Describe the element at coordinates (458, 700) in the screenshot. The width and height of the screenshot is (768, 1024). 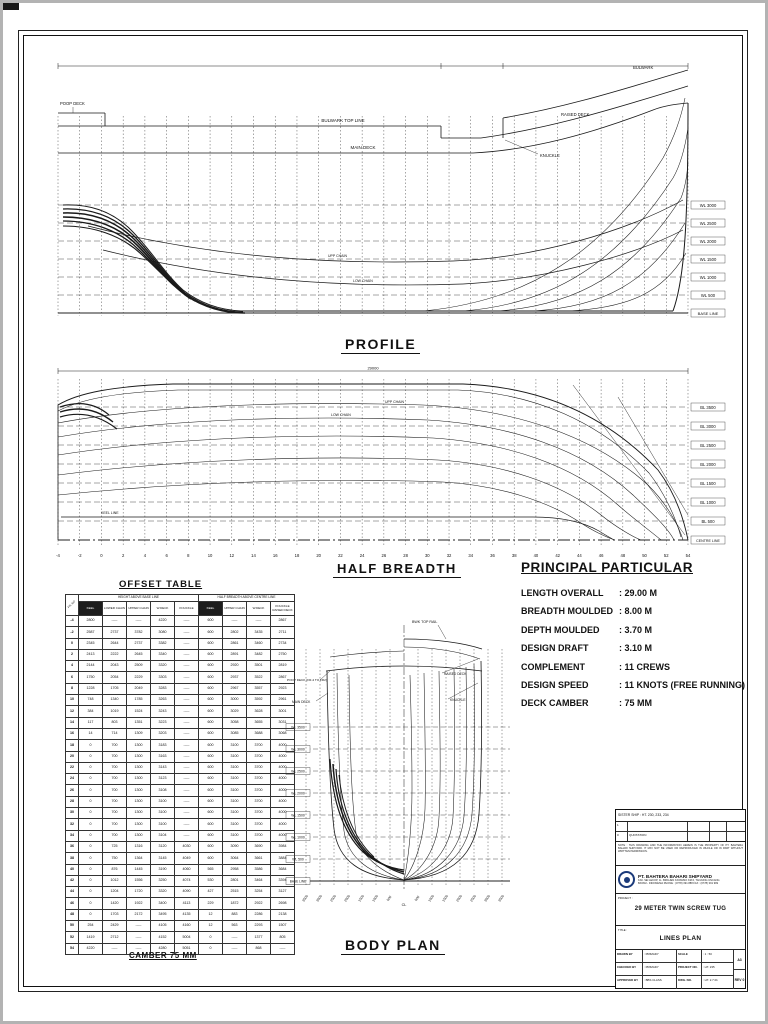
I see `knuckle-label: KNUCKLE` at that location.